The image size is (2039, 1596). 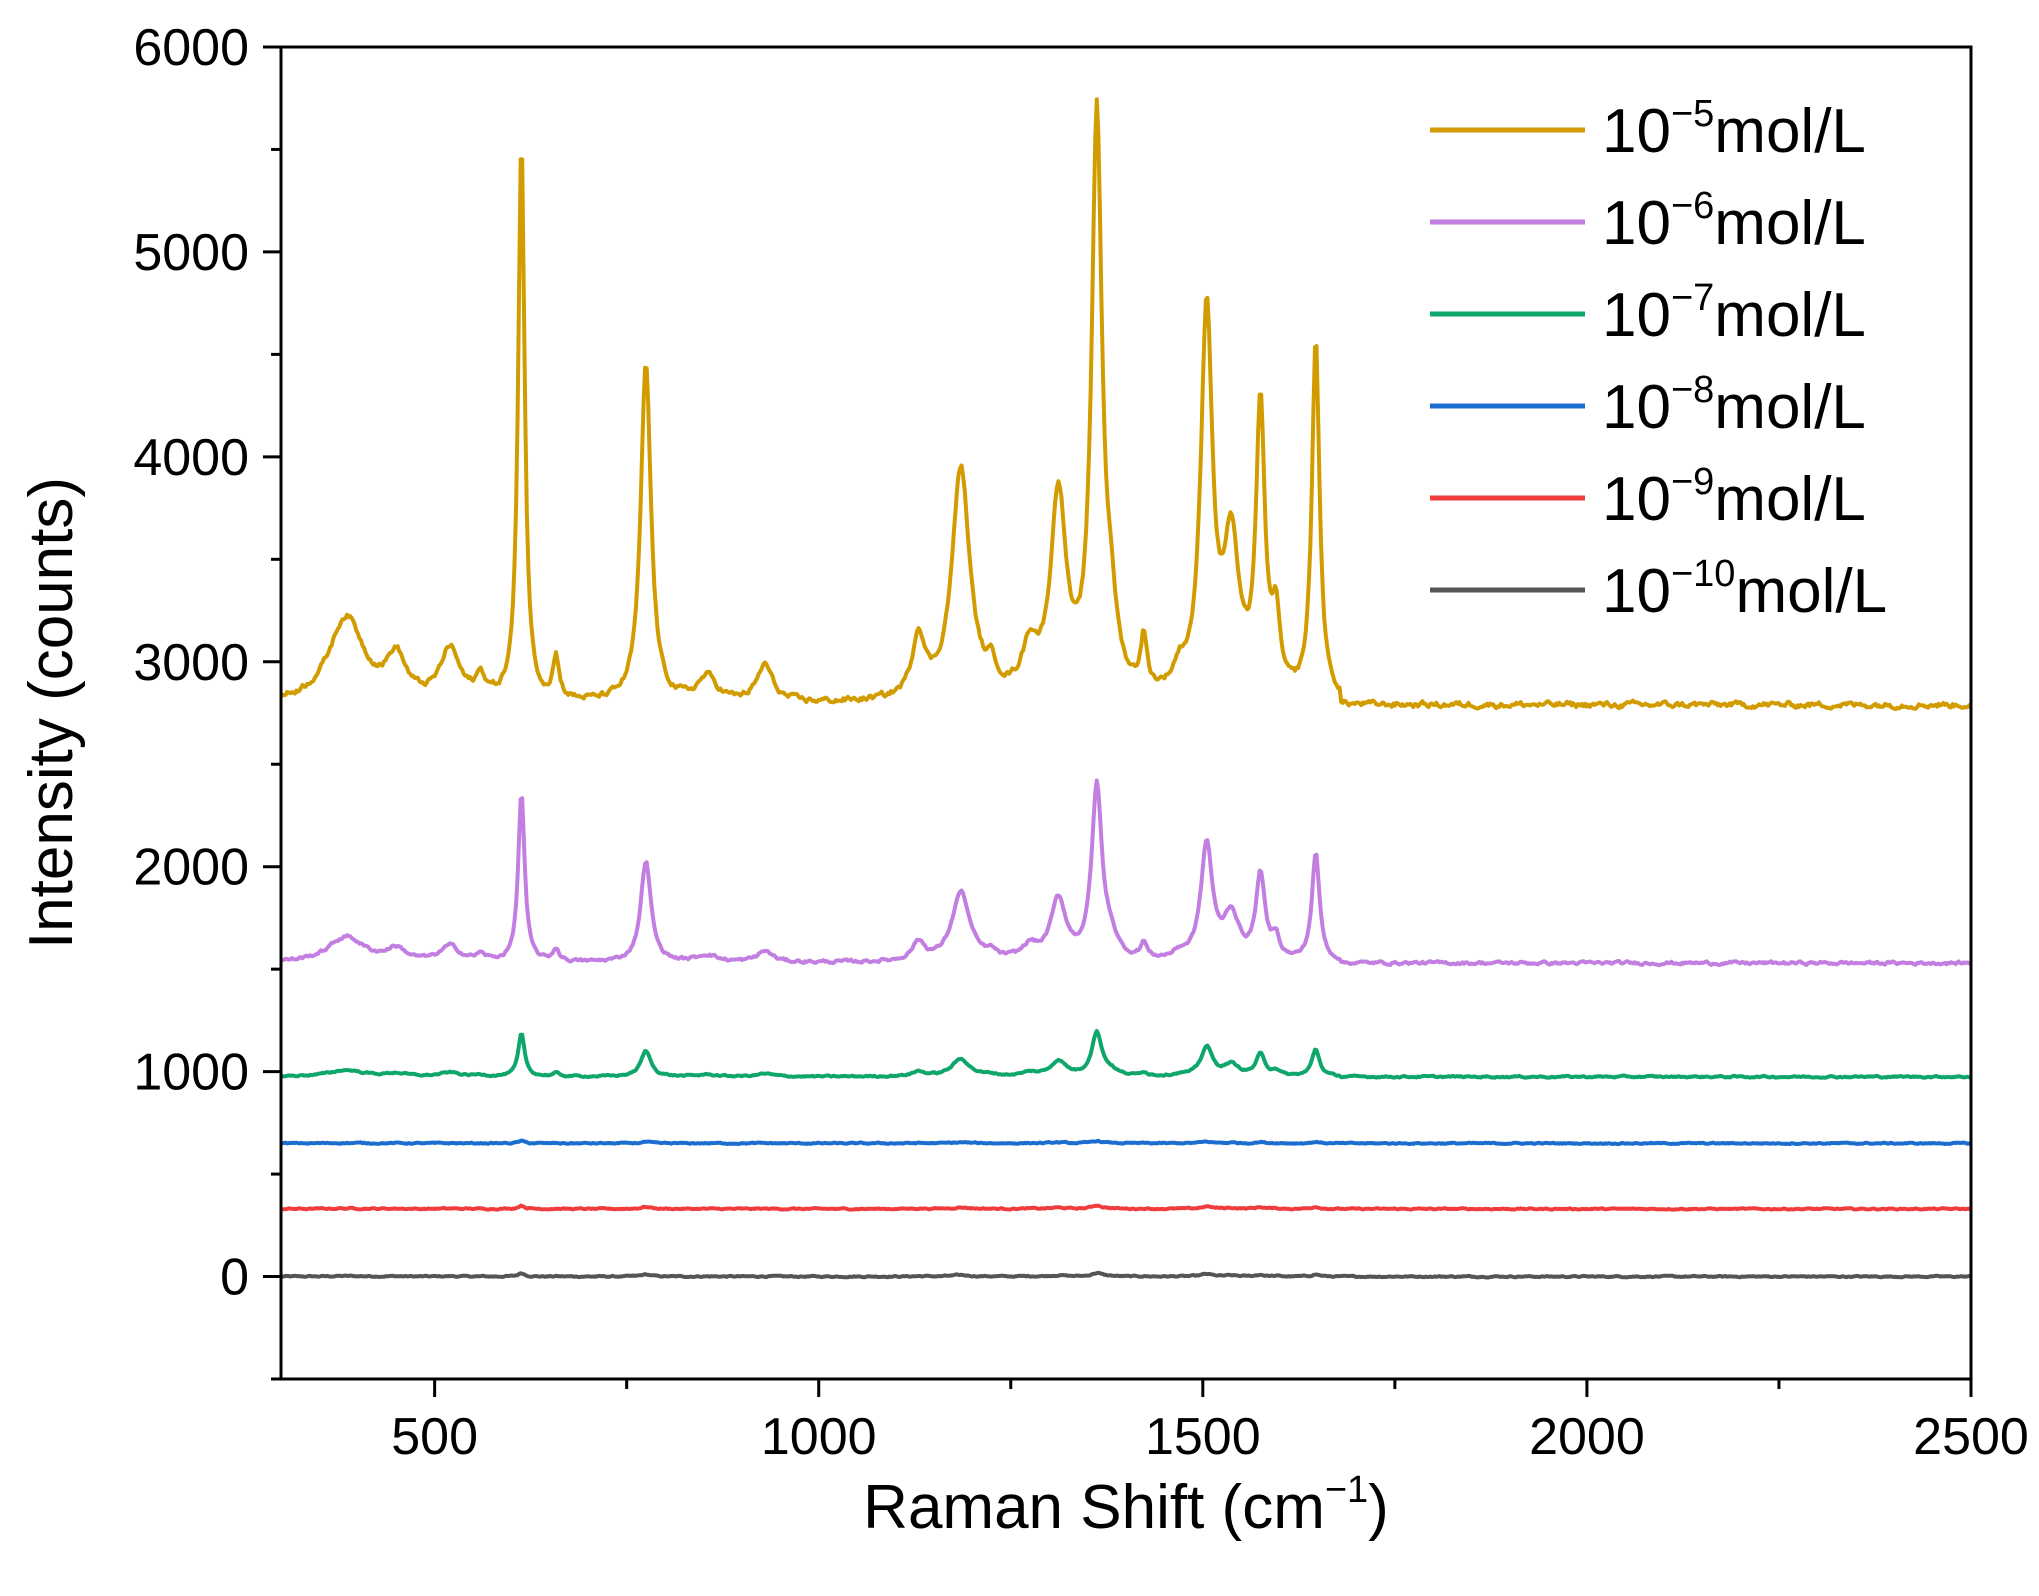 I want to click on x-tick-label: 2000, so click(x=1587, y=1437).